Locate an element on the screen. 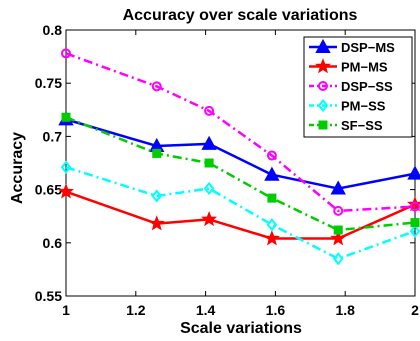 The width and height of the screenshot is (420, 341). legend-label: PM−MS is located at coordinates (364, 67).